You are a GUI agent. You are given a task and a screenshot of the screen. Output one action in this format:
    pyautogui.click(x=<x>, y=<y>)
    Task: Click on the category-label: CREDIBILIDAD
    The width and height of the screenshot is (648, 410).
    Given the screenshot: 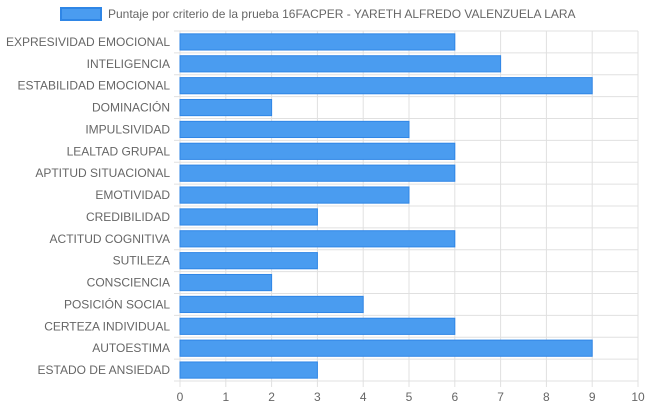 What is the action you would take?
    pyautogui.click(x=128, y=217)
    